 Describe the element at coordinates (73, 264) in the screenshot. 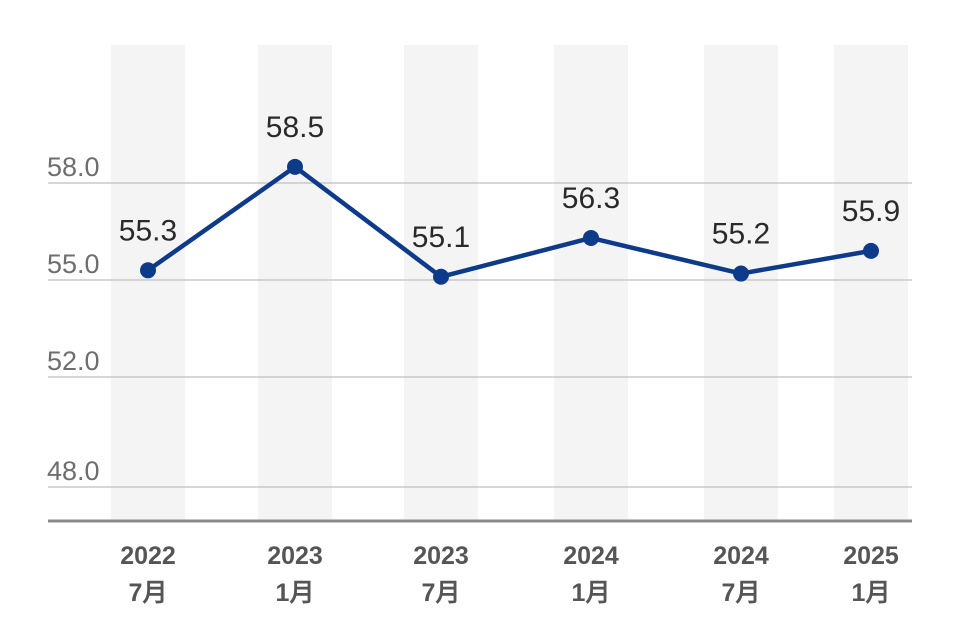

I see `y-tick-label: 55.0` at that location.